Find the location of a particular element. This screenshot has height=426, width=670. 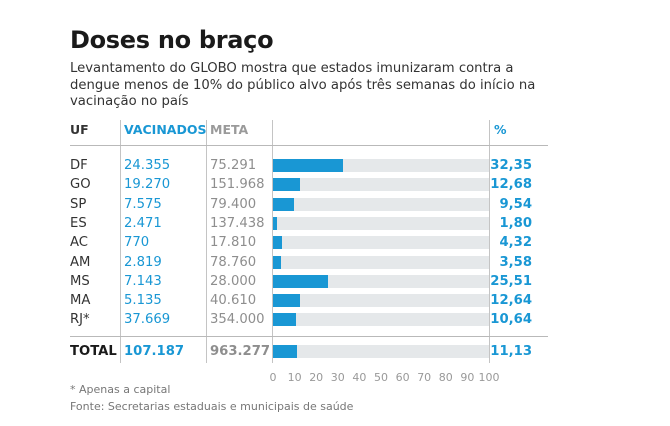

column-divider-vaccinated is located at coordinates (206, 241).